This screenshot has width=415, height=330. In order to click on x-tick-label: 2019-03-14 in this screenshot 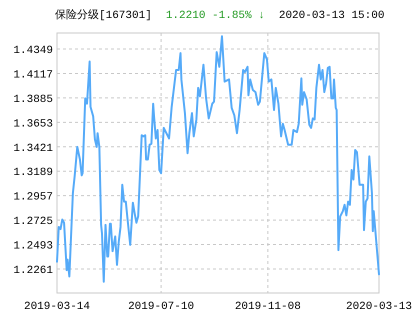, I will do `click(57, 307)`.